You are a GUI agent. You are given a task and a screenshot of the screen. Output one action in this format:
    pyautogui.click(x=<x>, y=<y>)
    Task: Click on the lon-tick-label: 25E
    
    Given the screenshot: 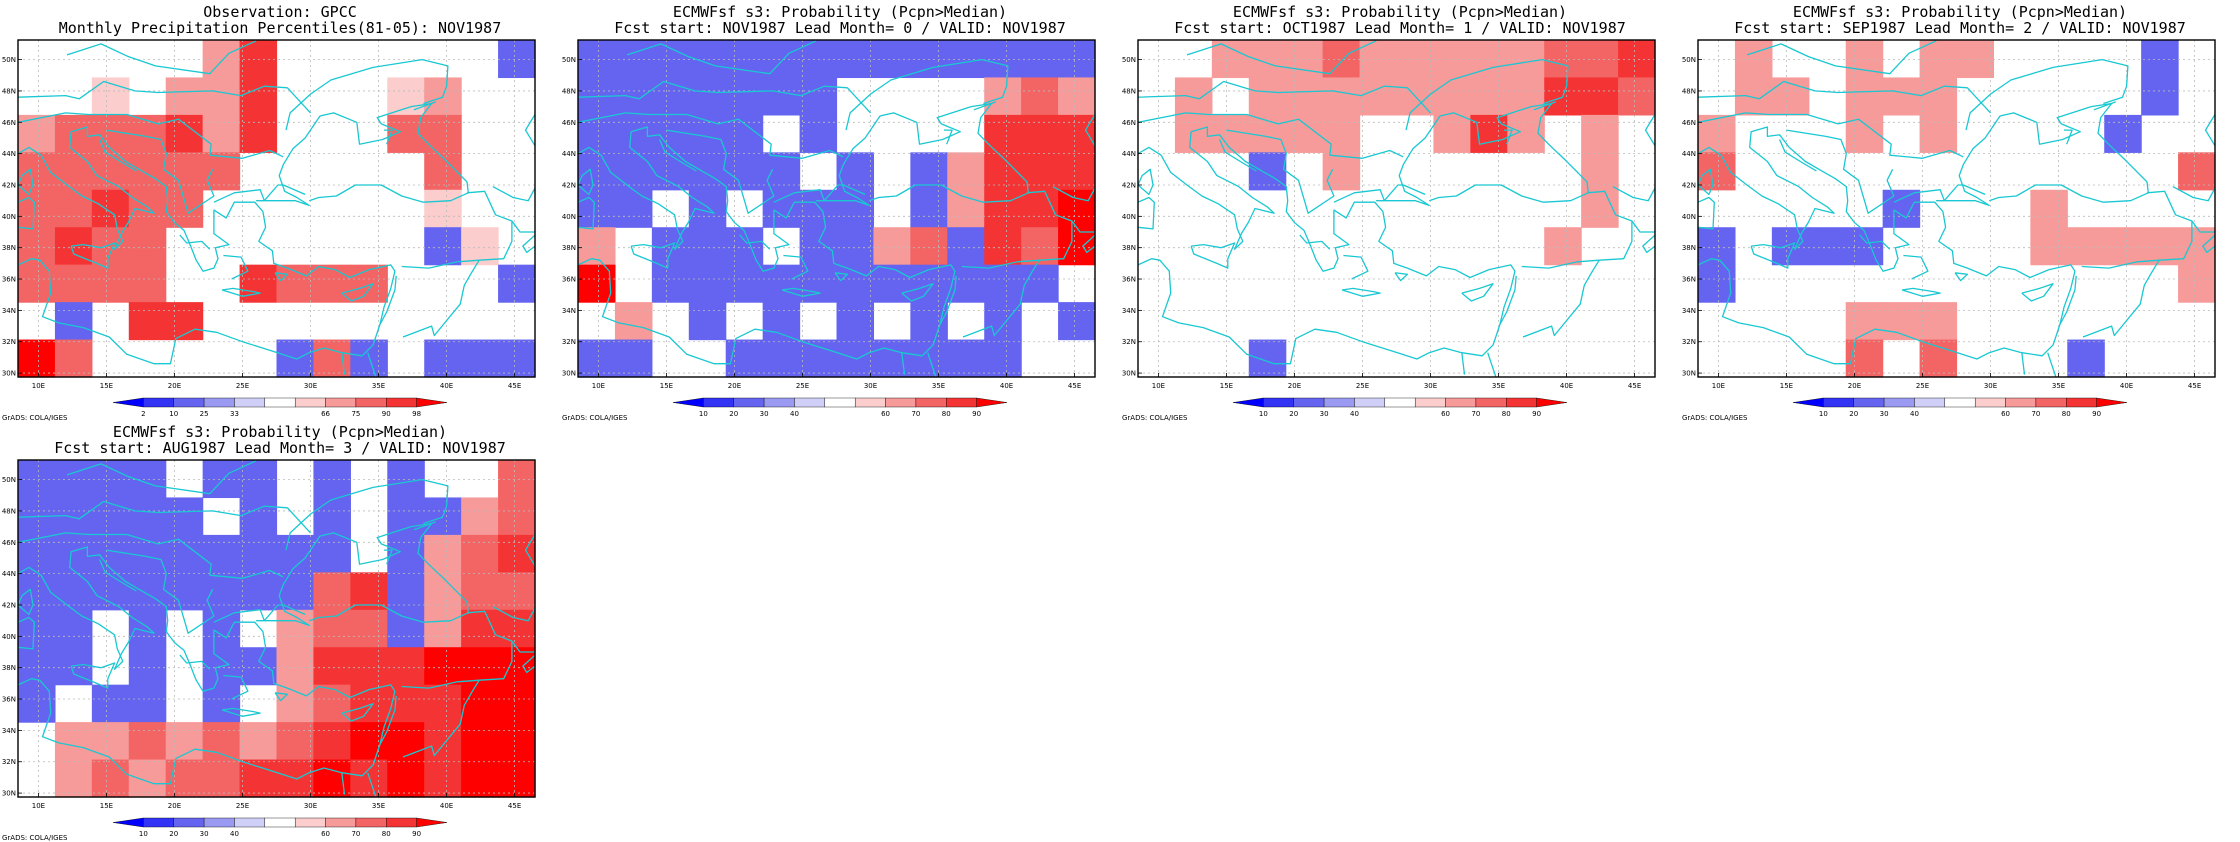 What is the action you would take?
    pyautogui.click(x=242, y=806)
    